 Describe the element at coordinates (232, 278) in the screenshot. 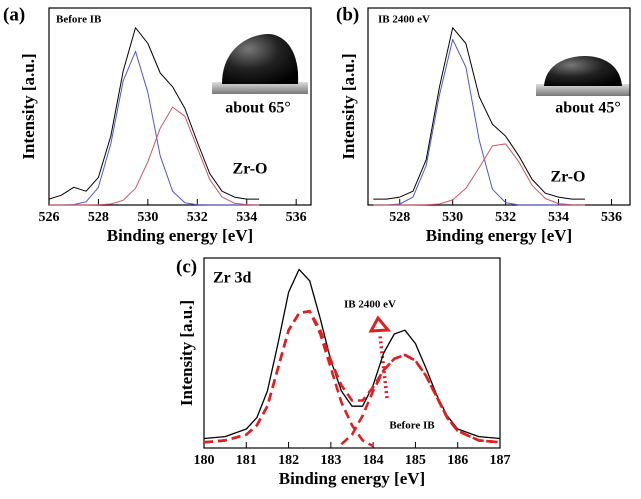

I see `annotation: Zr 3d` at that location.